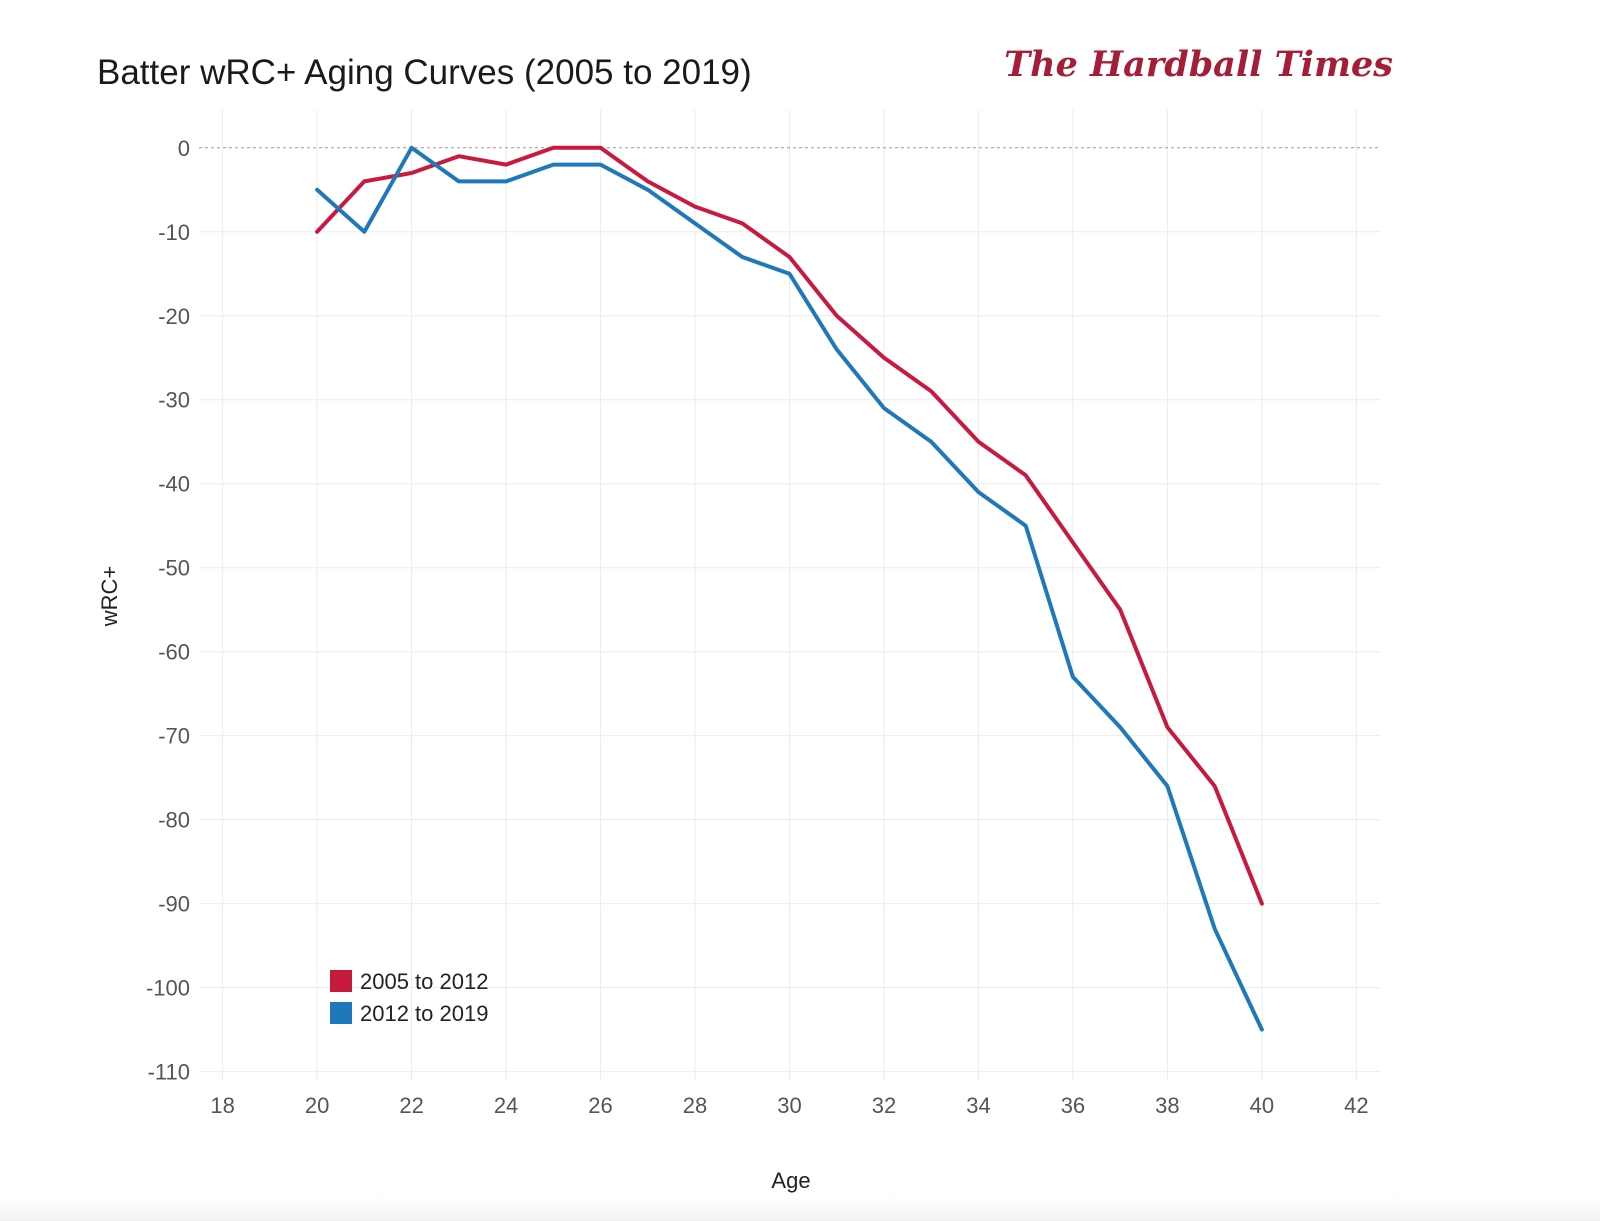 The image size is (1600, 1221). Describe the element at coordinates (174, 568) in the screenshot. I see `y-tick-label: -50` at that location.